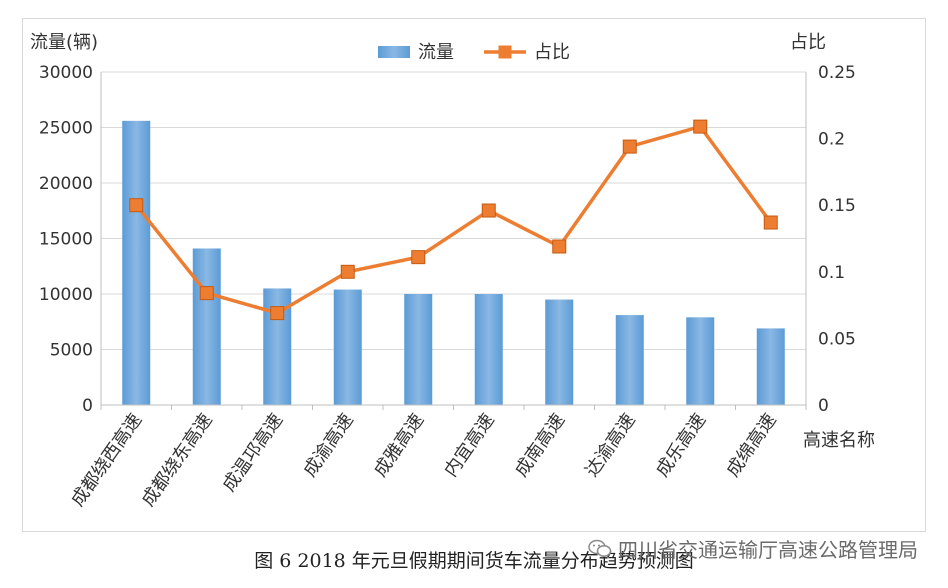 This screenshot has height=588, width=948. I want to click on y-tick-label: 15000, so click(66, 240).